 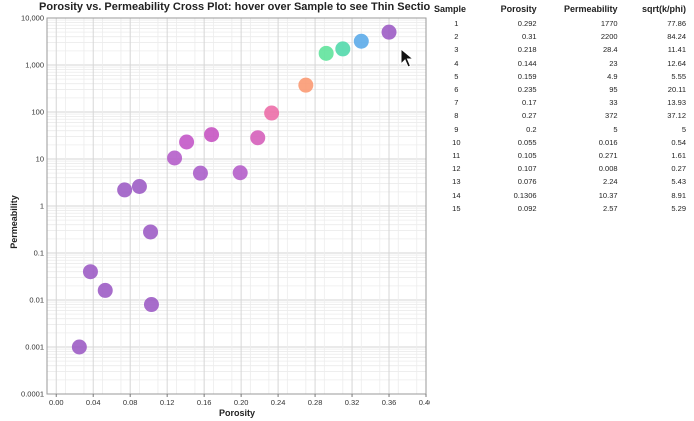 What do you see at coordinates (456, 50) in the screenshot?
I see `cell-sample: 3` at bounding box center [456, 50].